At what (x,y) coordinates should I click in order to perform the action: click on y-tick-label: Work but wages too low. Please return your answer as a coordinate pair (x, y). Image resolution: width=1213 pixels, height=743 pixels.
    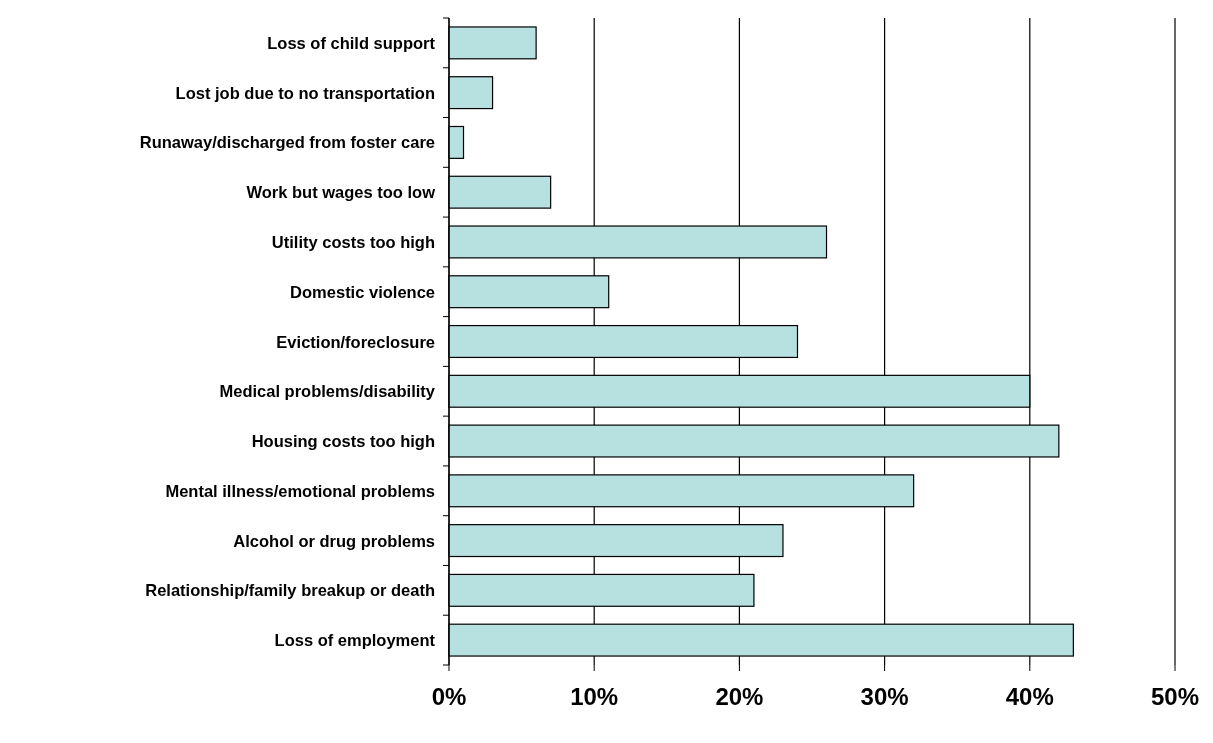
    Looking at the image, I should click on (341, 192).